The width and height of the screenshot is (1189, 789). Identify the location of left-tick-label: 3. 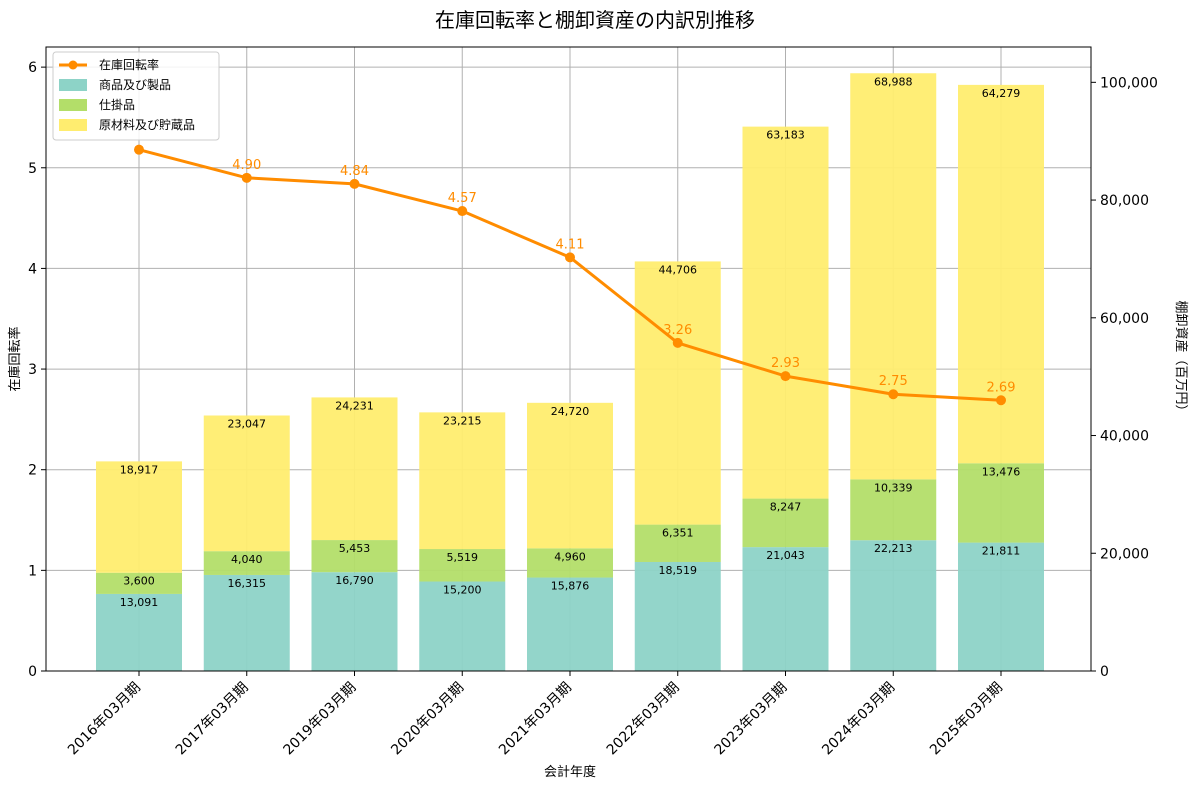
(32, 370).